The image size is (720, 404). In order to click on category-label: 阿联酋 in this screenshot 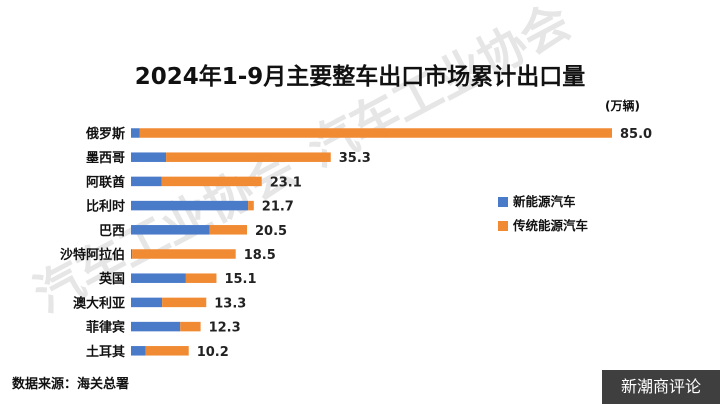, I will do `click(105, 182)`.